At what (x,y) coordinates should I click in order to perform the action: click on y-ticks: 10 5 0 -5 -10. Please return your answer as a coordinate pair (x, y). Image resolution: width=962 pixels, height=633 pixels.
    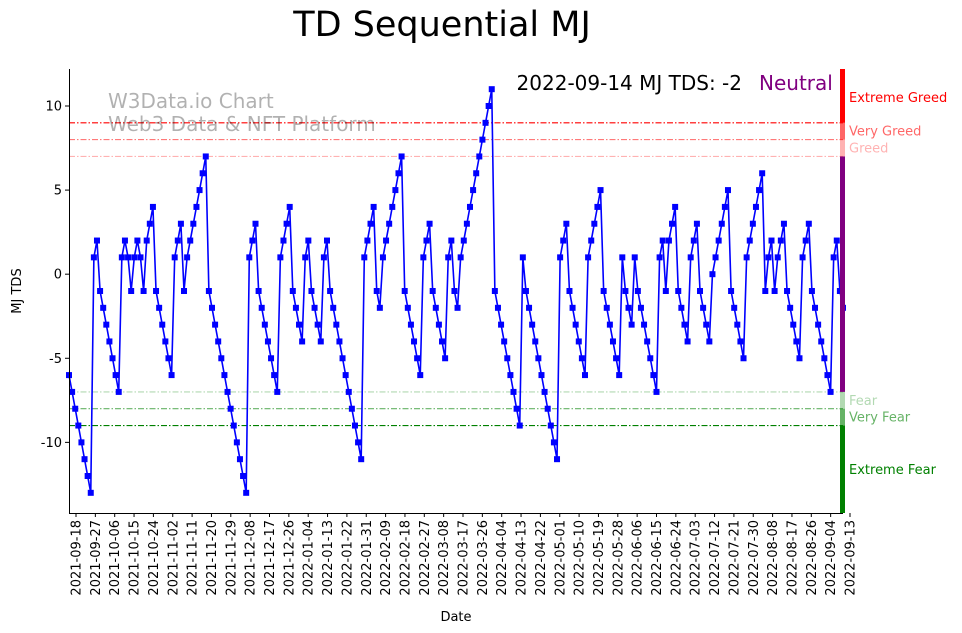
    Looking at the image, I should click on (55, 275).